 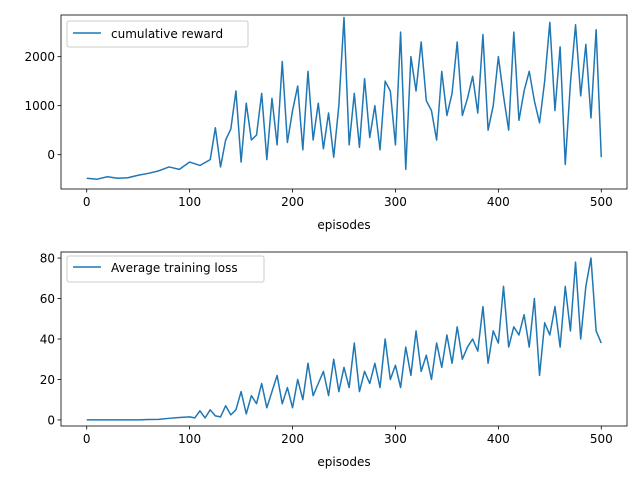 I want to click on top-ytick-label-2: 2000, so click(x=39, y=57).